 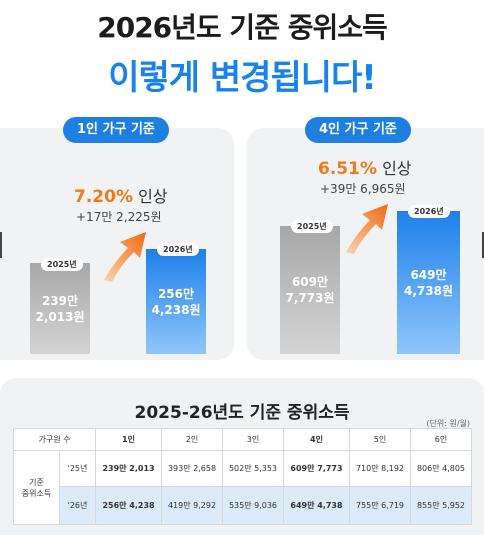 I want to click on row-year: '26년, so click(x=77, y=505).